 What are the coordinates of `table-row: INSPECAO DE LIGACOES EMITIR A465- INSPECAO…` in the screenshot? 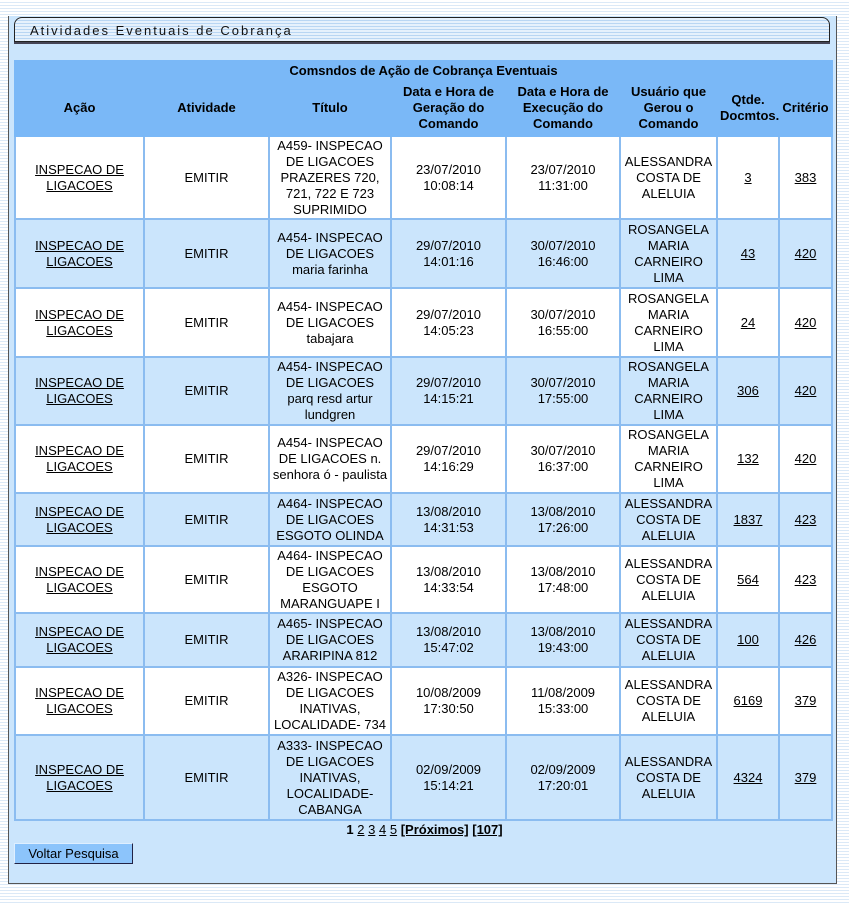 It's located at (424, 640).